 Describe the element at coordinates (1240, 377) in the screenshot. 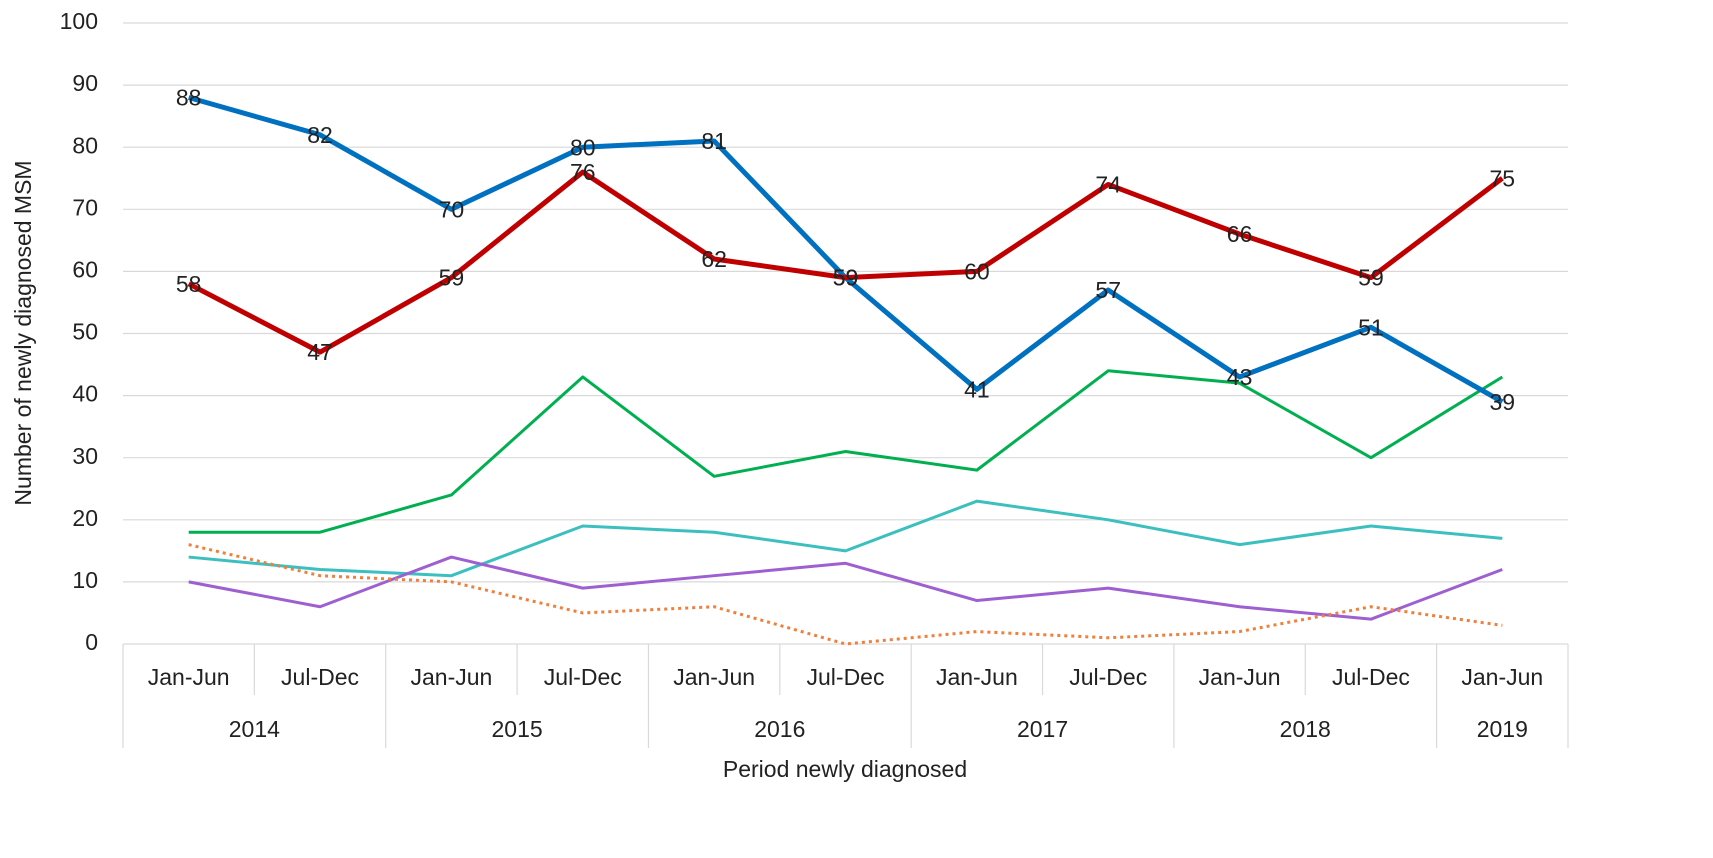

I see `data-label: 43` at that location.